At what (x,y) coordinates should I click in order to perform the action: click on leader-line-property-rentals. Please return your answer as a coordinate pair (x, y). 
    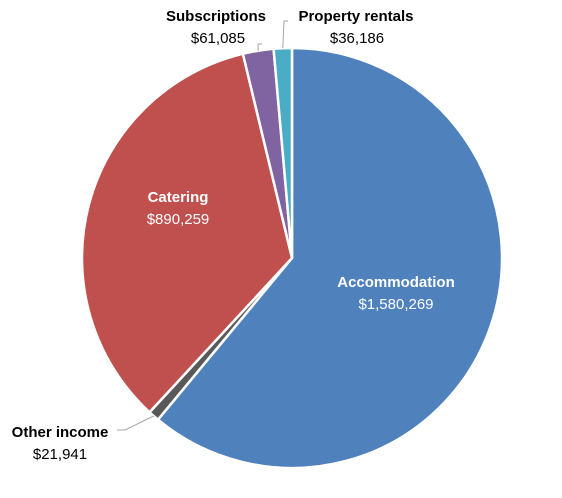
    Looking at the image, I should click on (285, 34).